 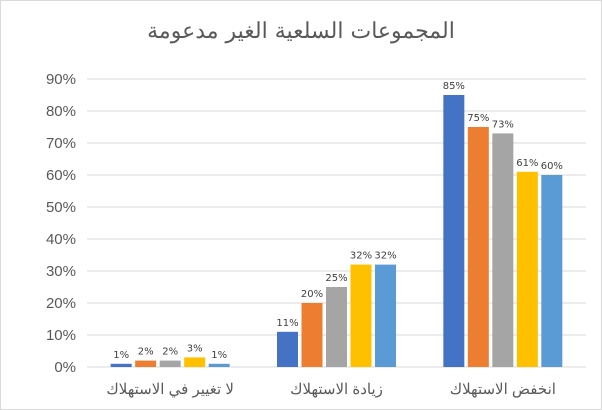 I want to click on data-label: 3%, so click(x=195, y=348).